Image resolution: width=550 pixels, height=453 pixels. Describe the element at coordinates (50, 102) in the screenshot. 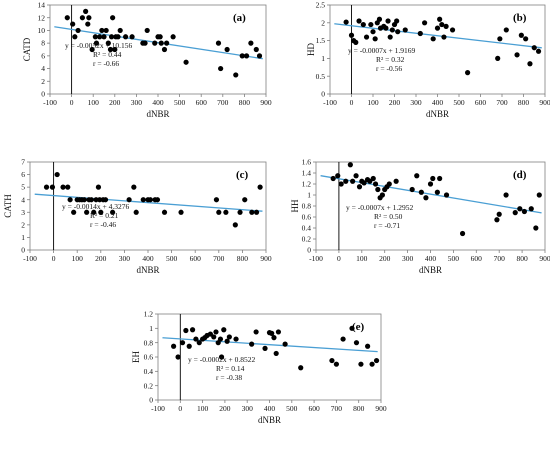

I see `x-tick-label: -100` at that location.